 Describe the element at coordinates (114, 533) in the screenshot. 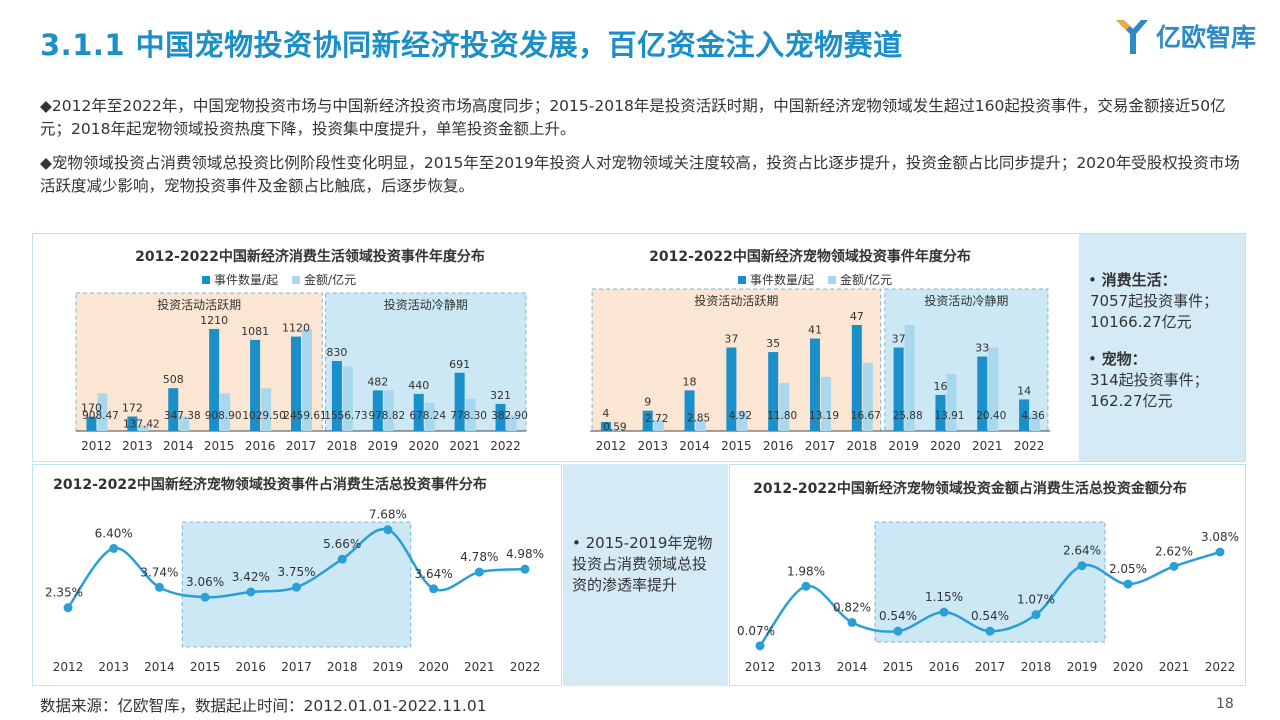

I see `chart3-data-label: 6.40%` at that location.